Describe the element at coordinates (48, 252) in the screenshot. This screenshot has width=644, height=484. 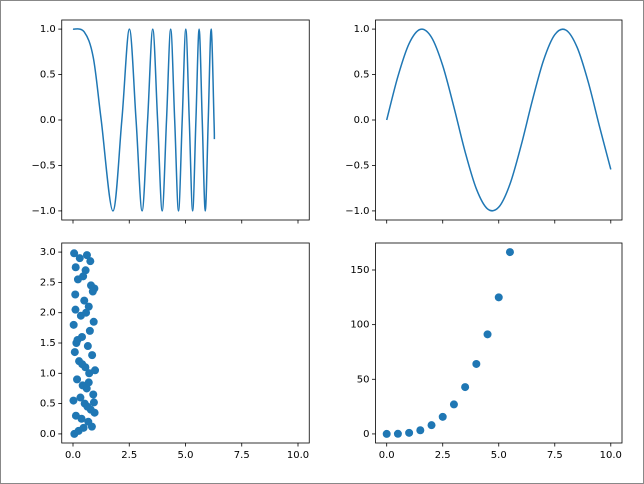
I see `y-tick-label: 3.0` at that location.